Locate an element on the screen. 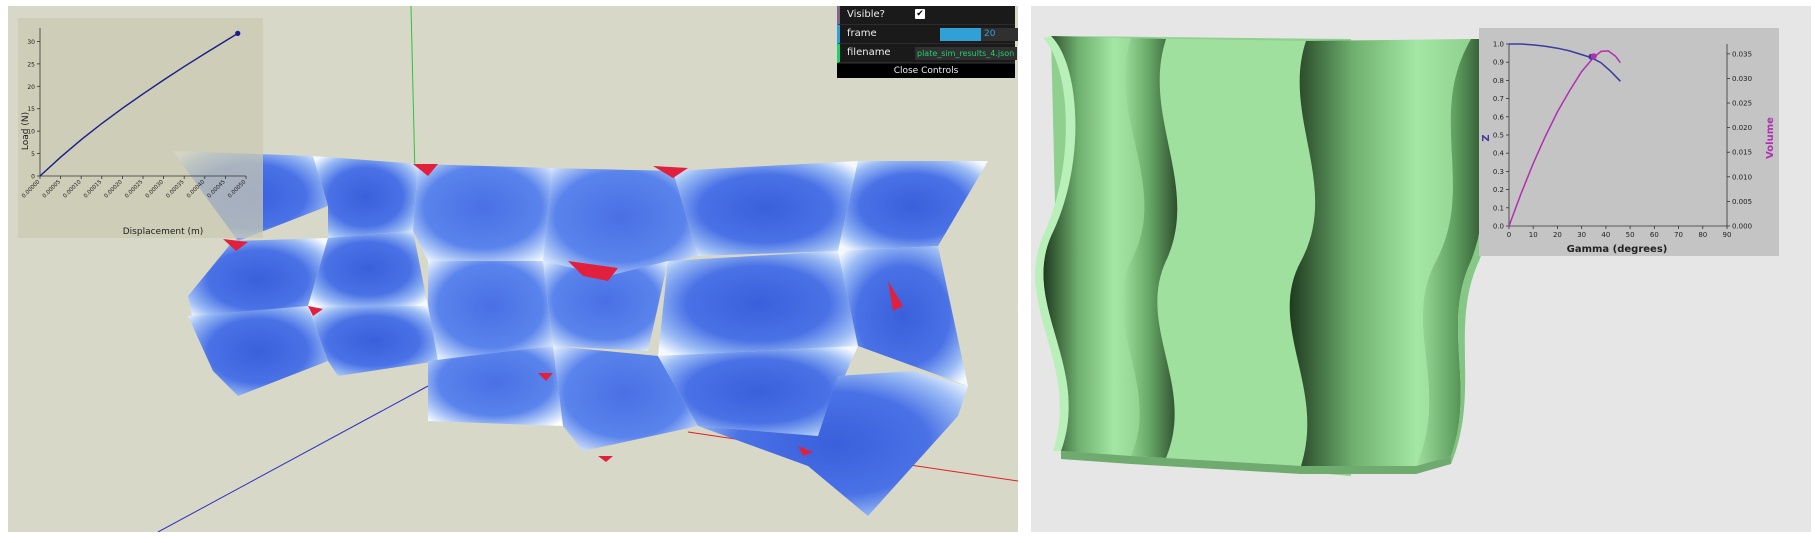 This screenshot has width=1815, height=543. left-y-tick-label: 0.3 is located at coordinates (1498, 172).